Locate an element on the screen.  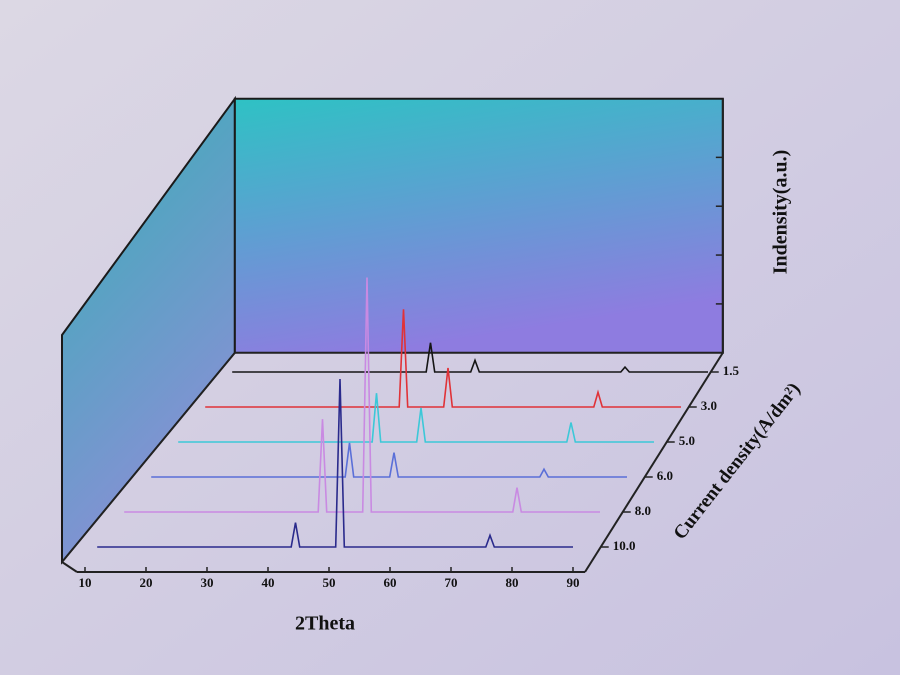
x-tick-label: 20 is located at coordinates (146, 582).